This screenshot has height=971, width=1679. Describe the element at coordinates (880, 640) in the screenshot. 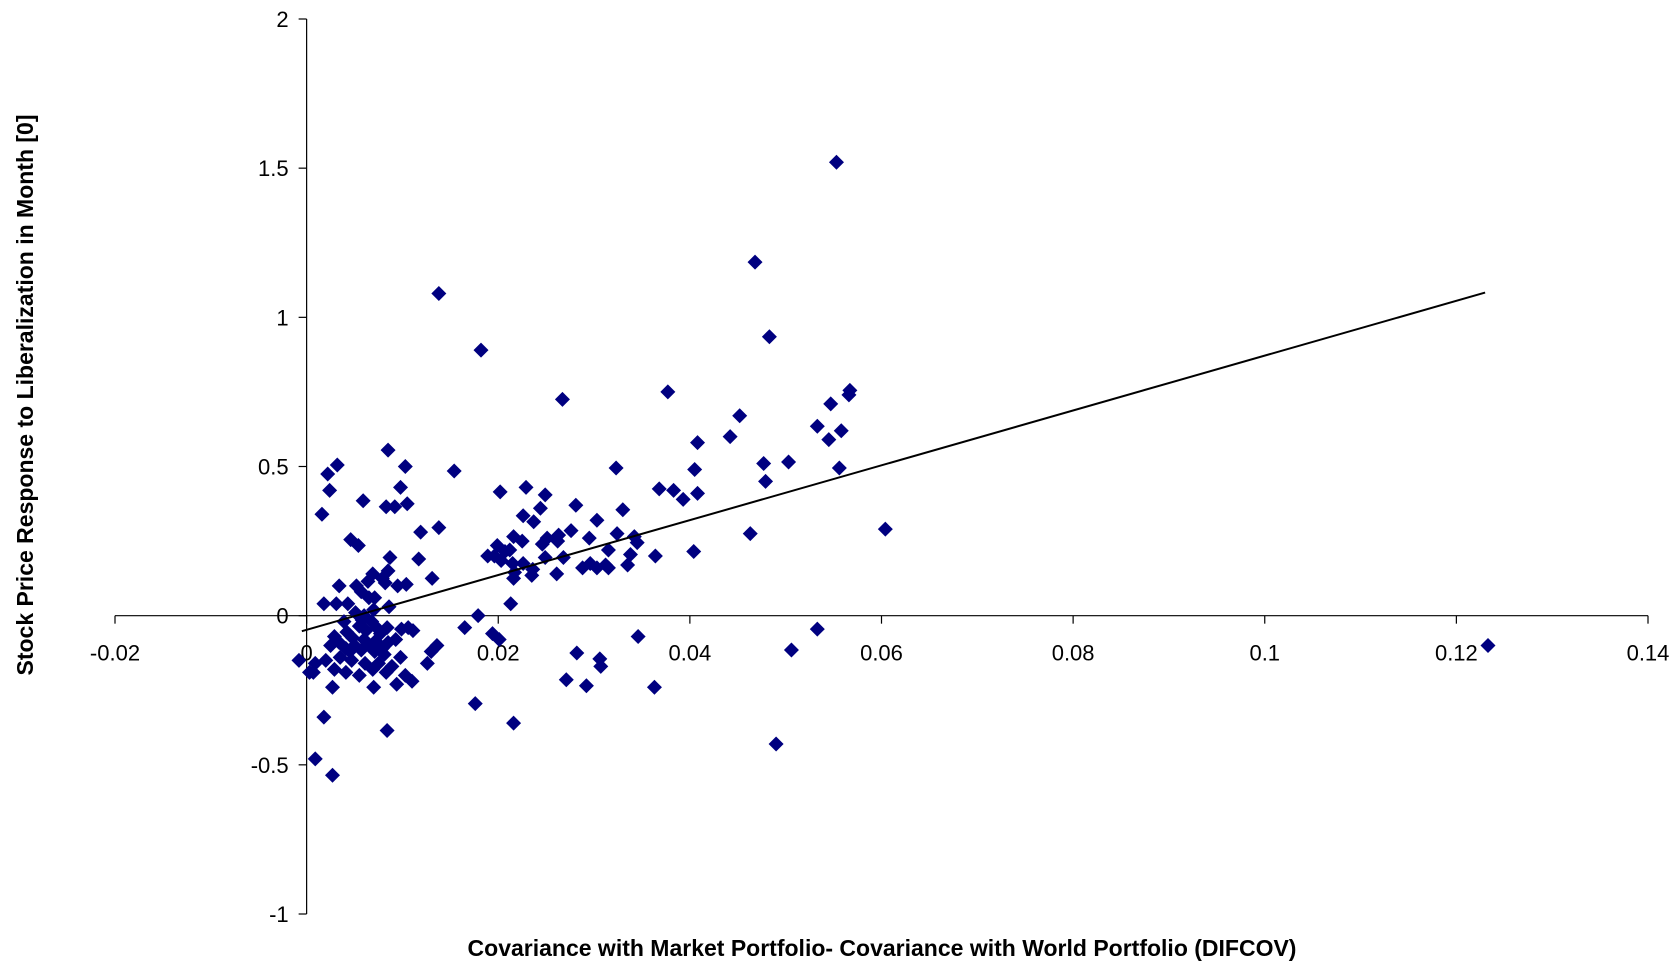

I see `x-axis-ticks: -0.02 0 0.02 0.04 0.06 0.08 0.1 0.12 0.14` at that location.